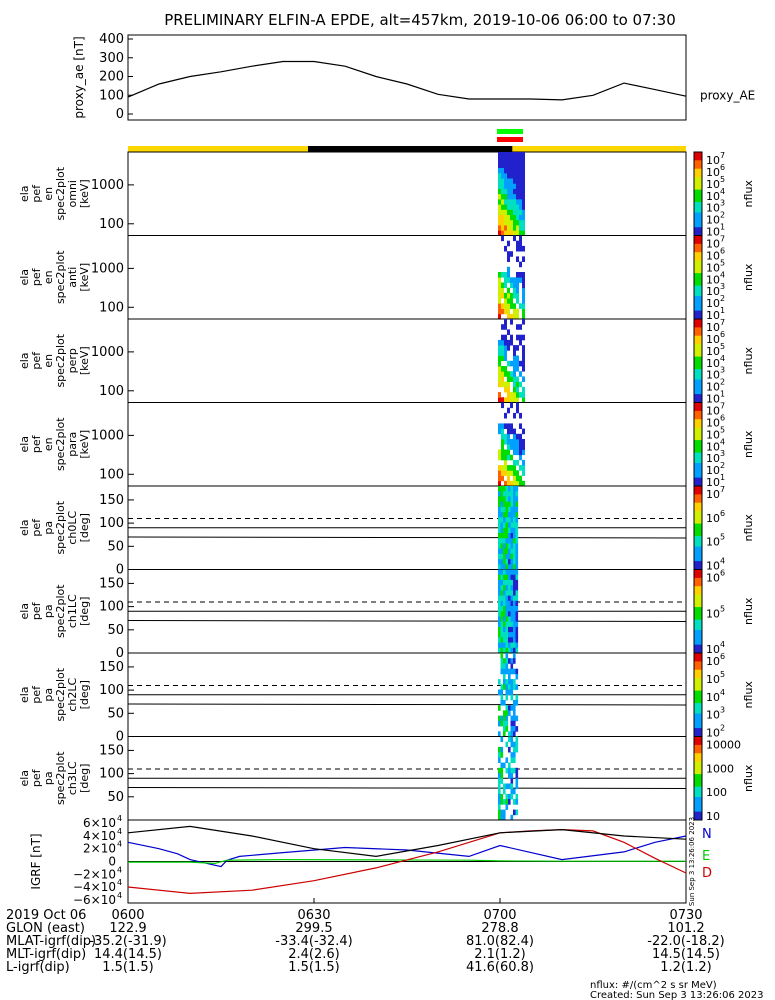  What do you see at coordinates (685, 941) in the screenshot?
I see `xaxis-row-value: -22.0(-18.2)` at bounding box center [685, 941].